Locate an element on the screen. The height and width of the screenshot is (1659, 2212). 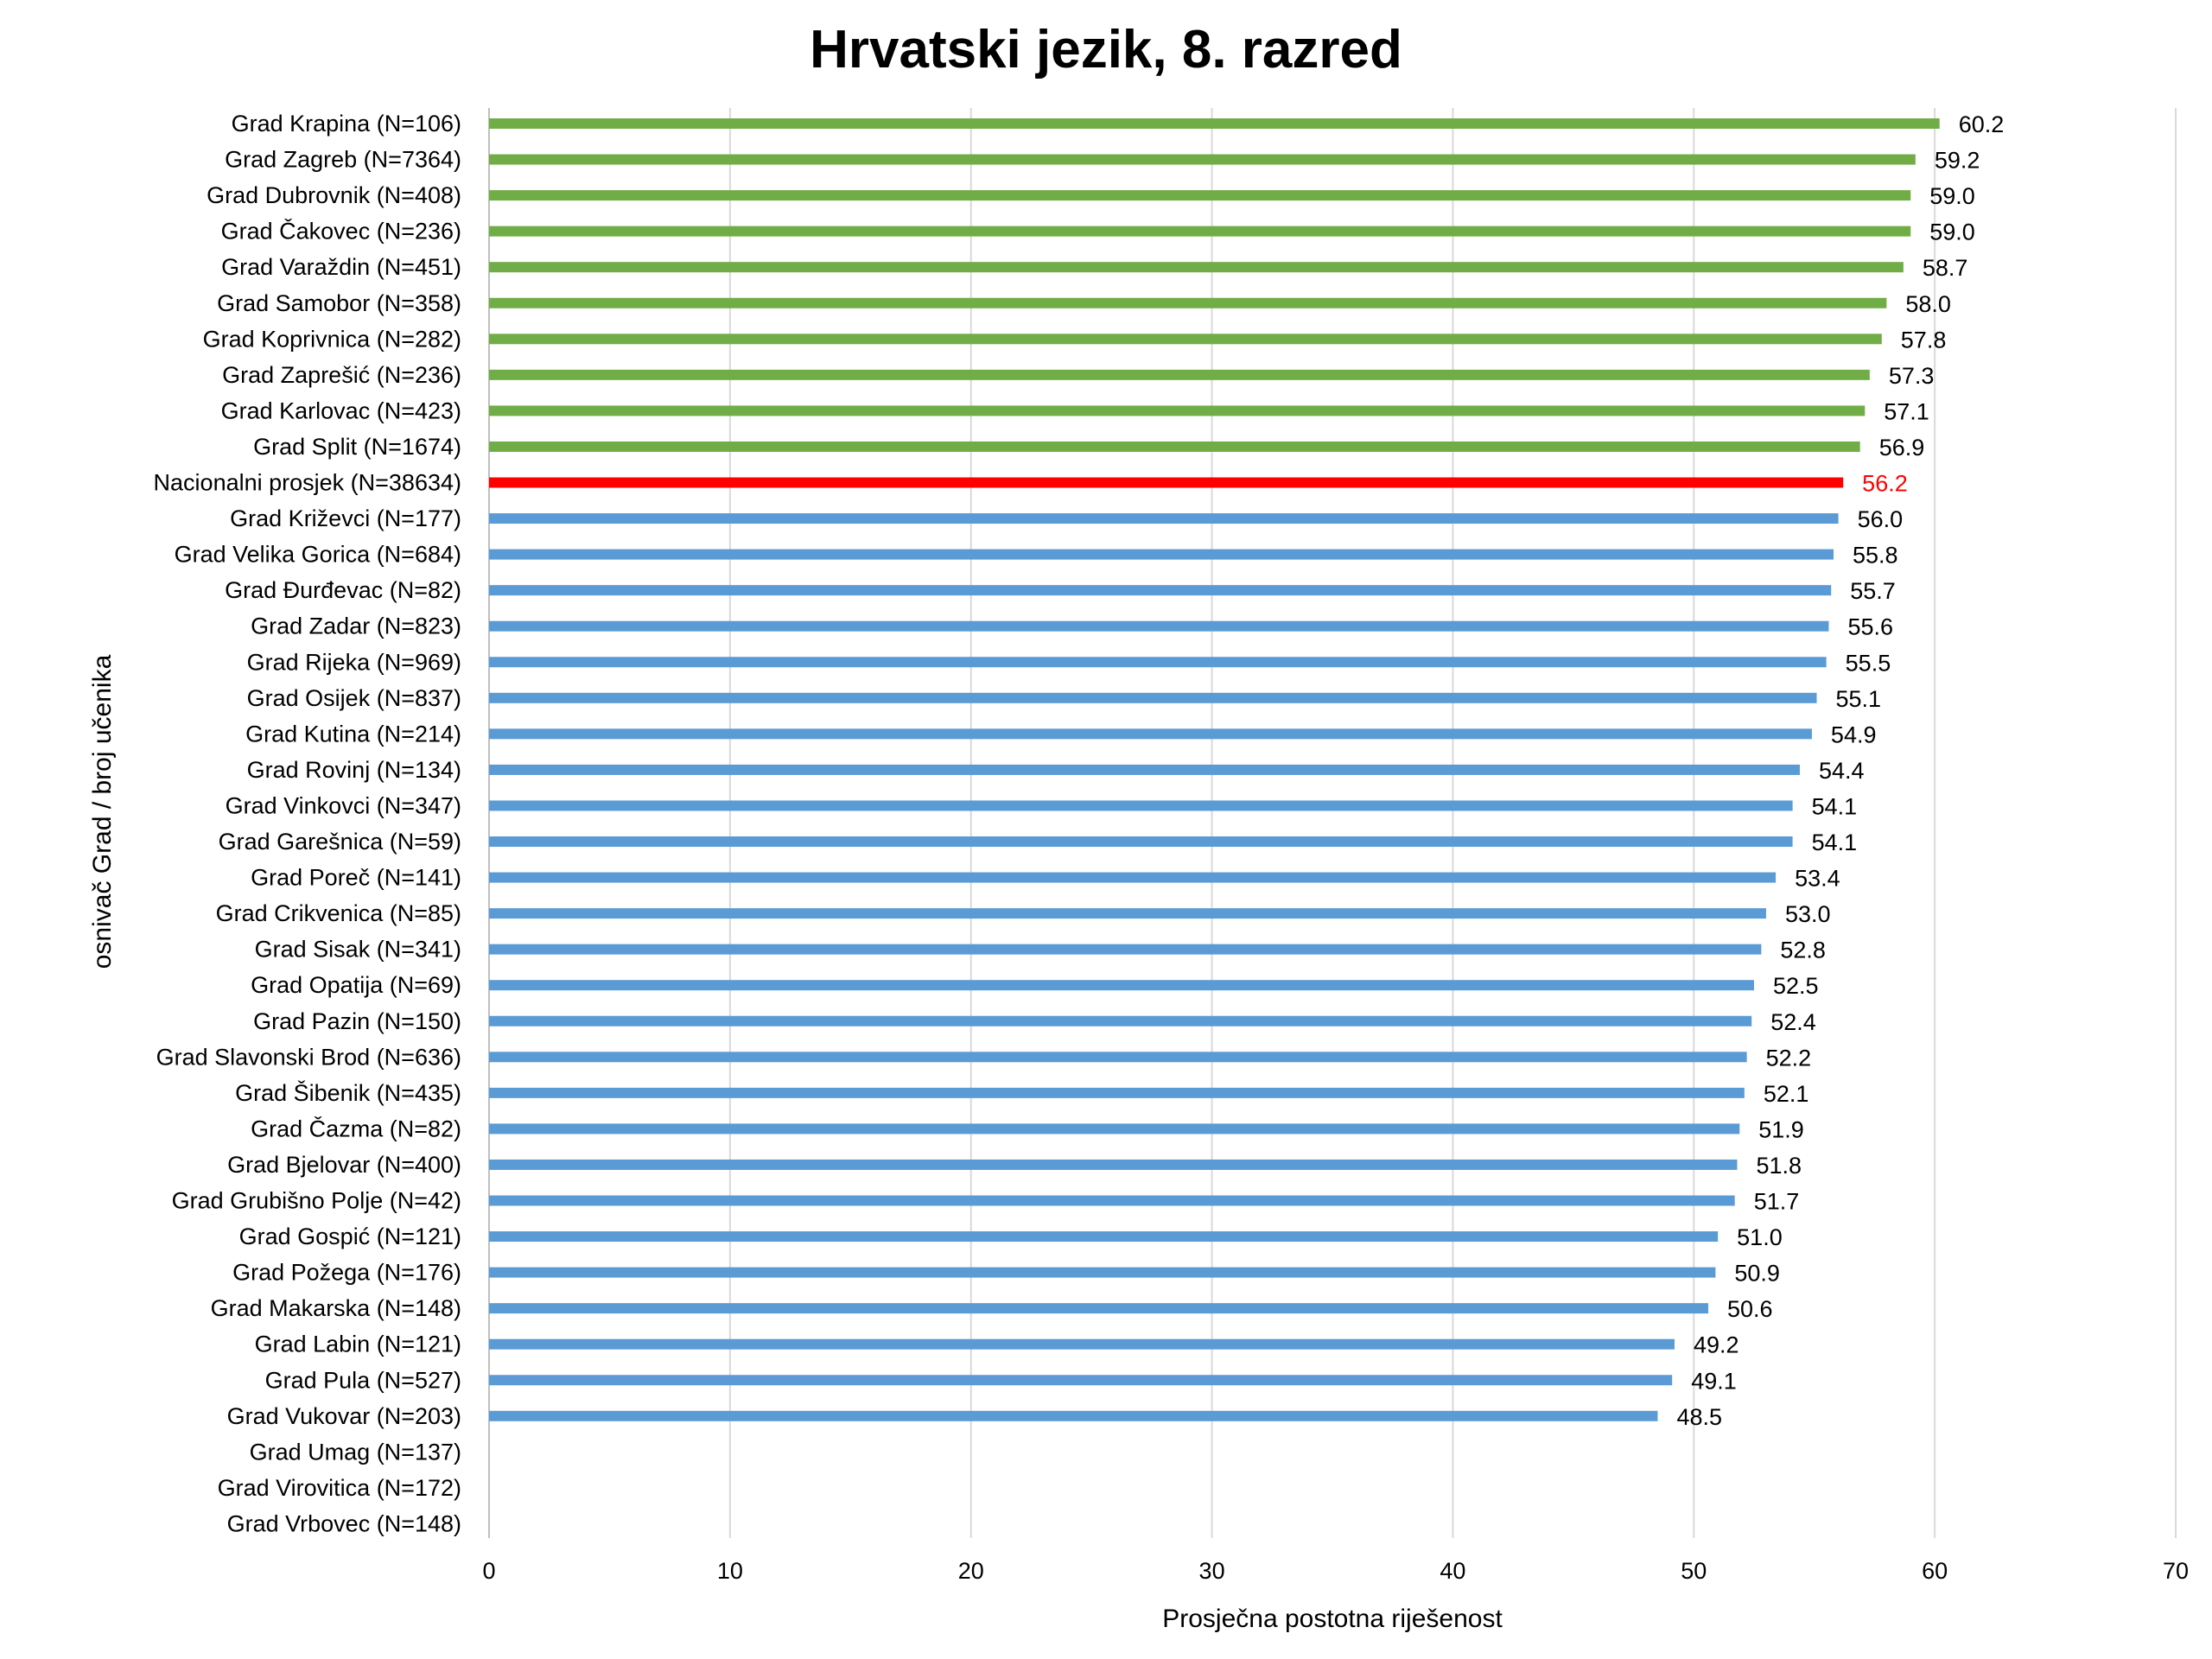
value-label: 50.9 is located at coordinates (1757, 1274).